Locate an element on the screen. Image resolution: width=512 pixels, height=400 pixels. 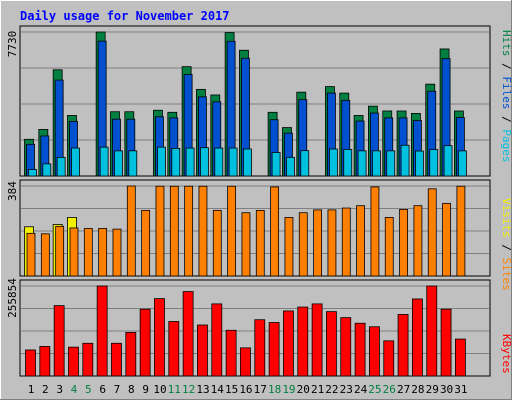
x-tick-label: 14 is located at coordinates (218, 389).